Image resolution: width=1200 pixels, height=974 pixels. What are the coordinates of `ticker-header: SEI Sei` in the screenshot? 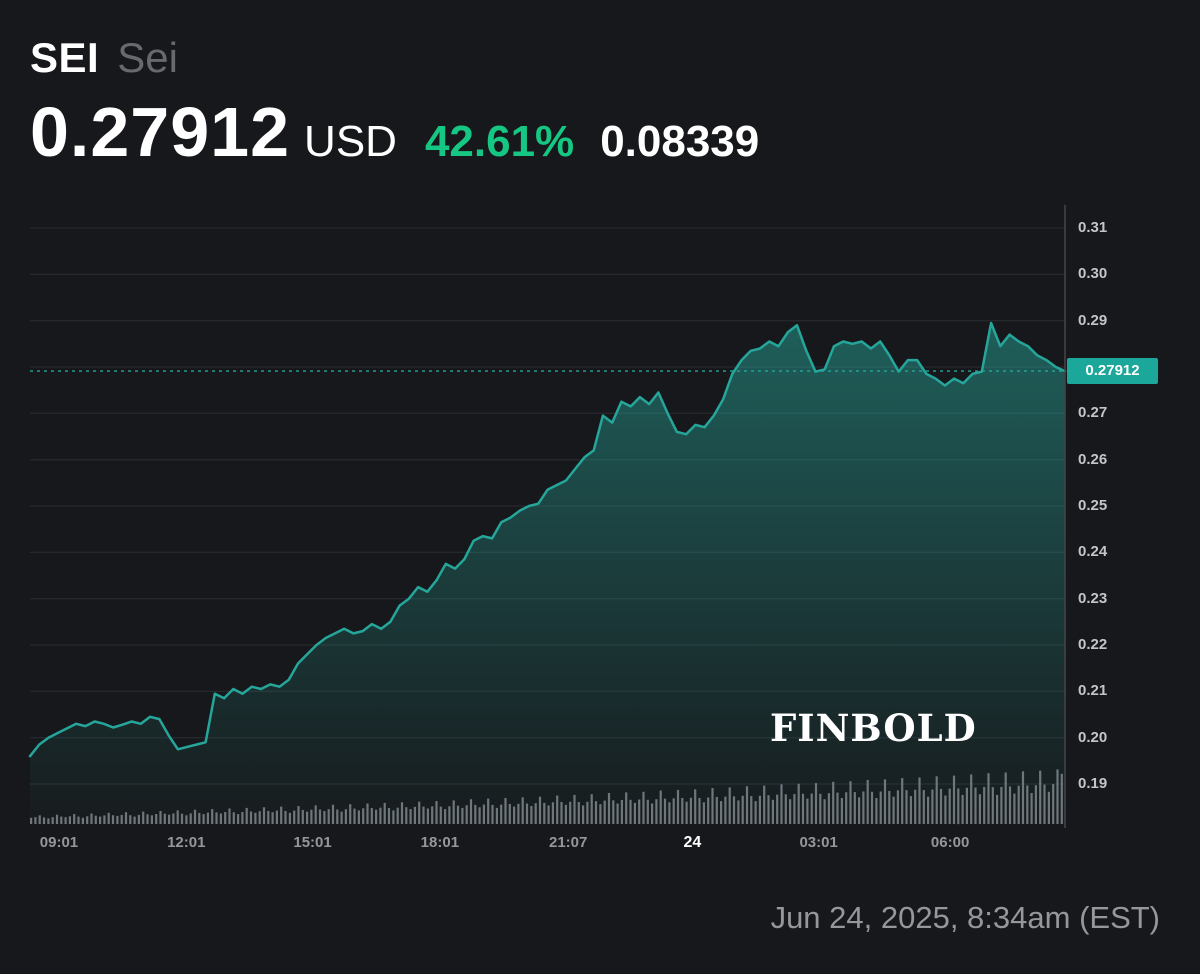 It's located at (104, 58).